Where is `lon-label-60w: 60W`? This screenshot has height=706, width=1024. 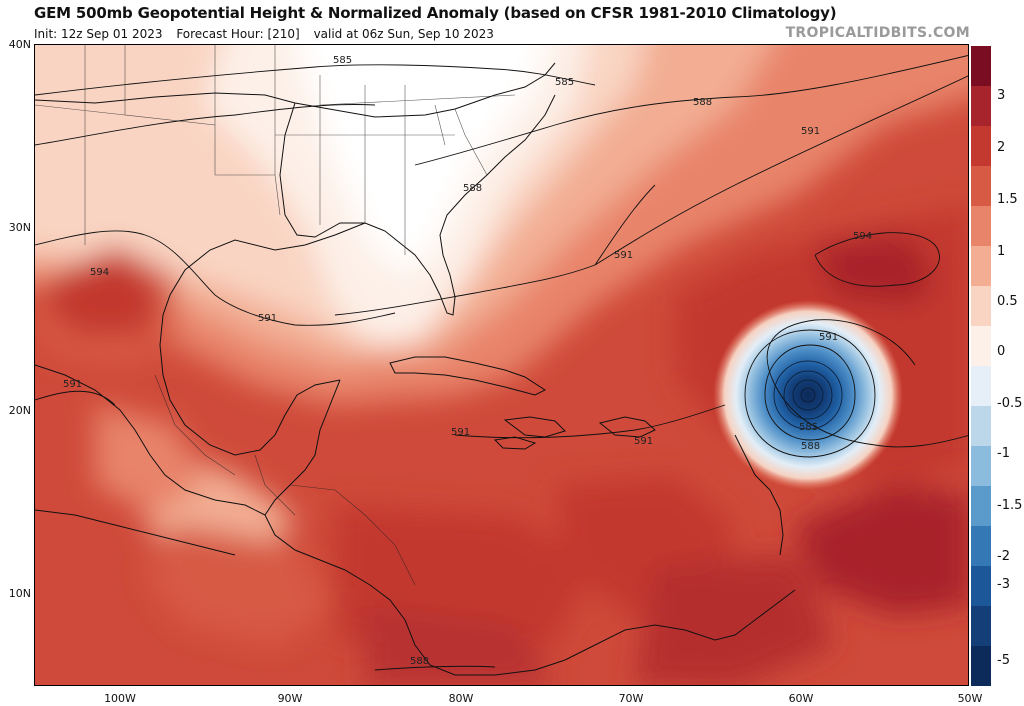
lon-label-60w: 60W is located at coordinates (801, 698).